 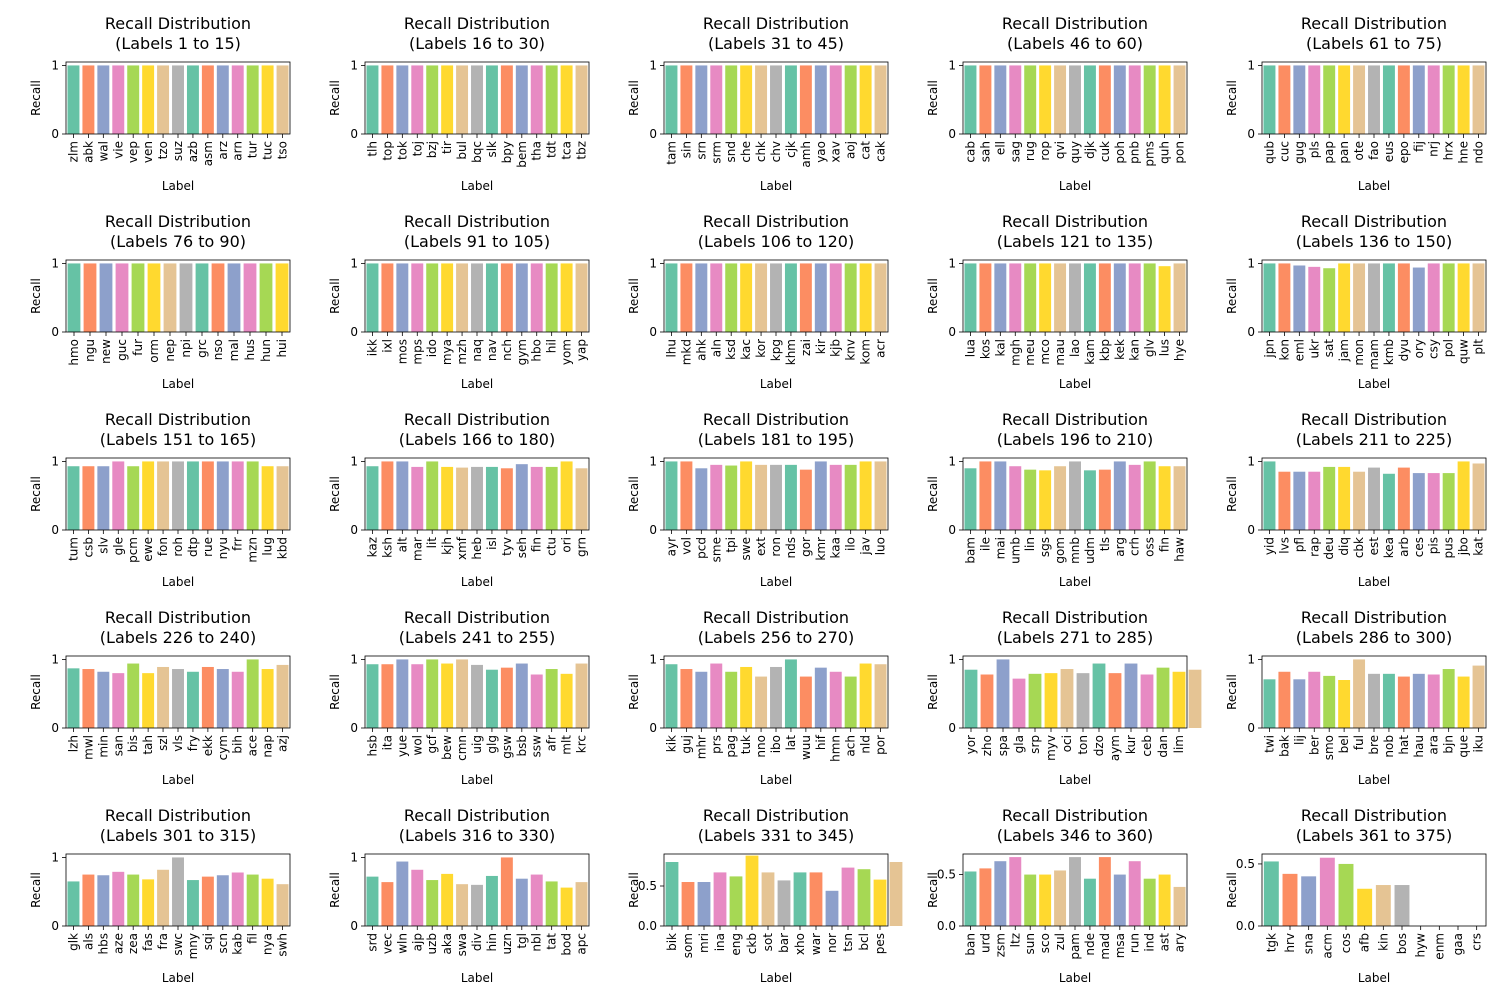 What do you see at coordinates (776, 43) in the screenshot?
I see `chart-title-line2: (Labels 31 to 45)` at bounding box center [776, 43].